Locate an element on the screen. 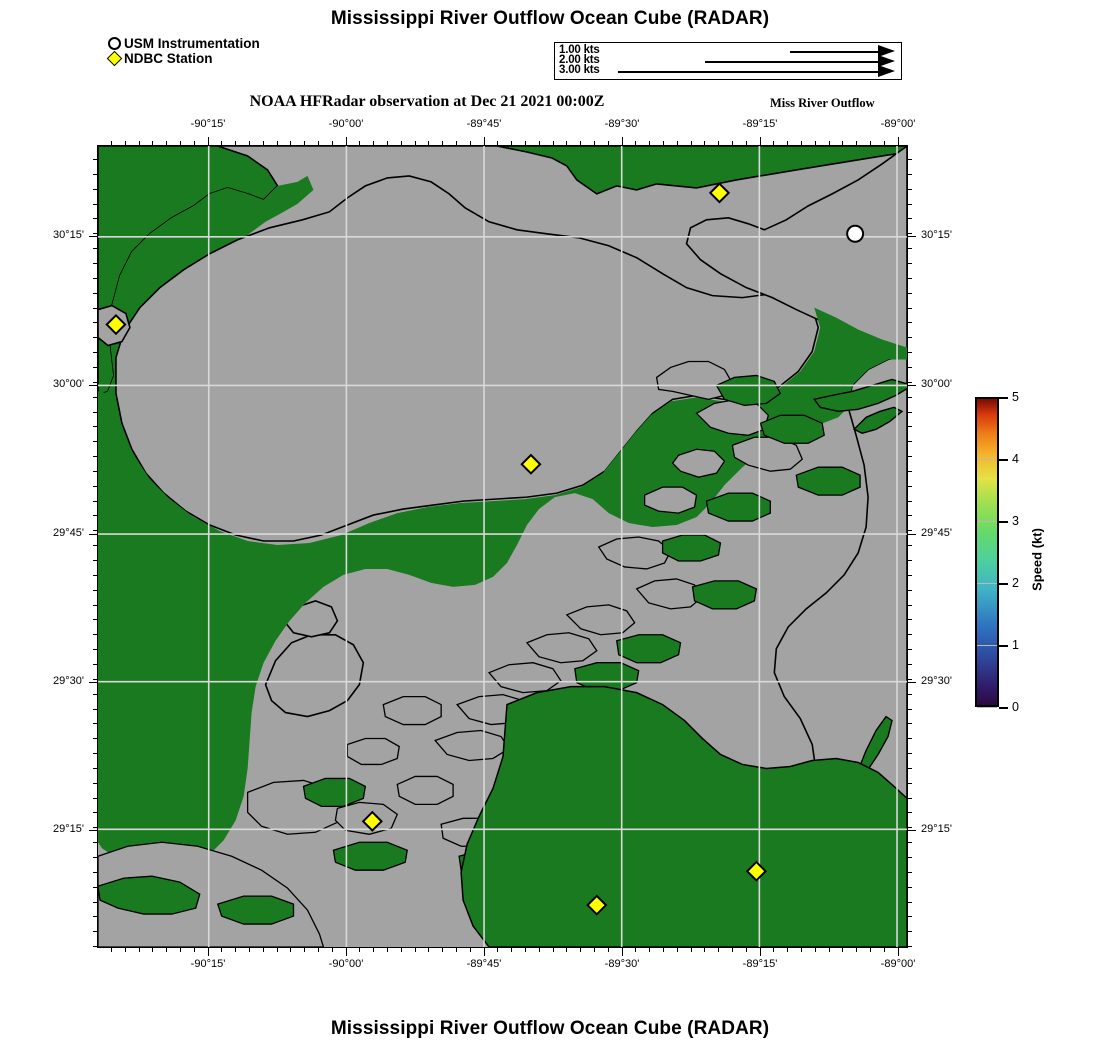  colorbar: 5 4 3 2 1 0 Speed (kt) is located at coordinates (1010, 552).